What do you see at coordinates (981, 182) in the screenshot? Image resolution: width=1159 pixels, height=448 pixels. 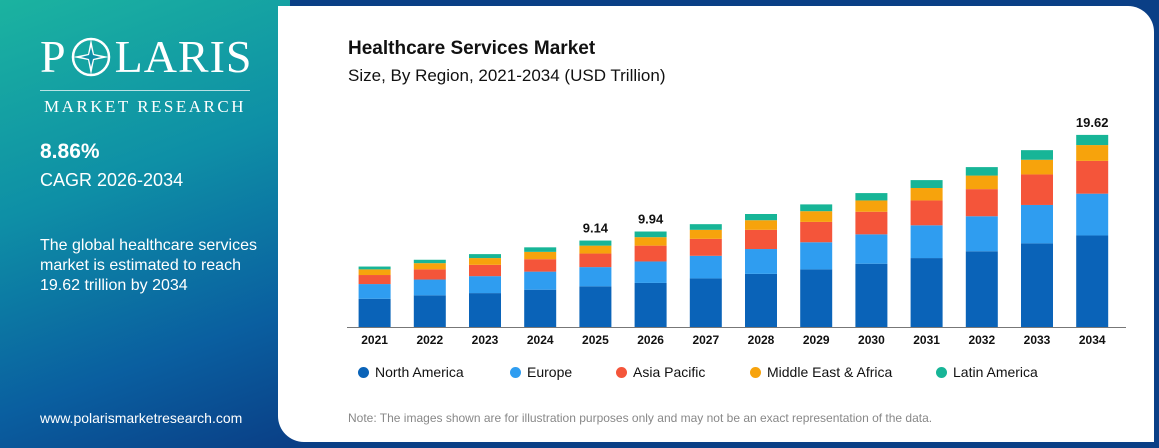 I see `bar-segment-middle-east-africa-2032` at bounding box center [981, 182].